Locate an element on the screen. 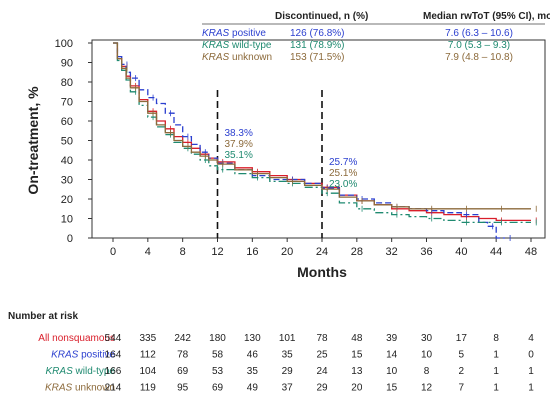  y-tick-label: 10 is located at coordinates (67, 220).